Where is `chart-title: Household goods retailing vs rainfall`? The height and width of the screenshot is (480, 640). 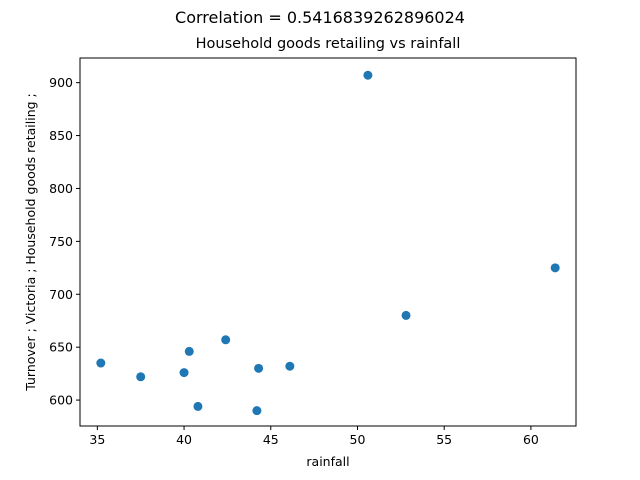
chart-title: Household goods retailing vs rainfall is located at coordinates (328, 44).